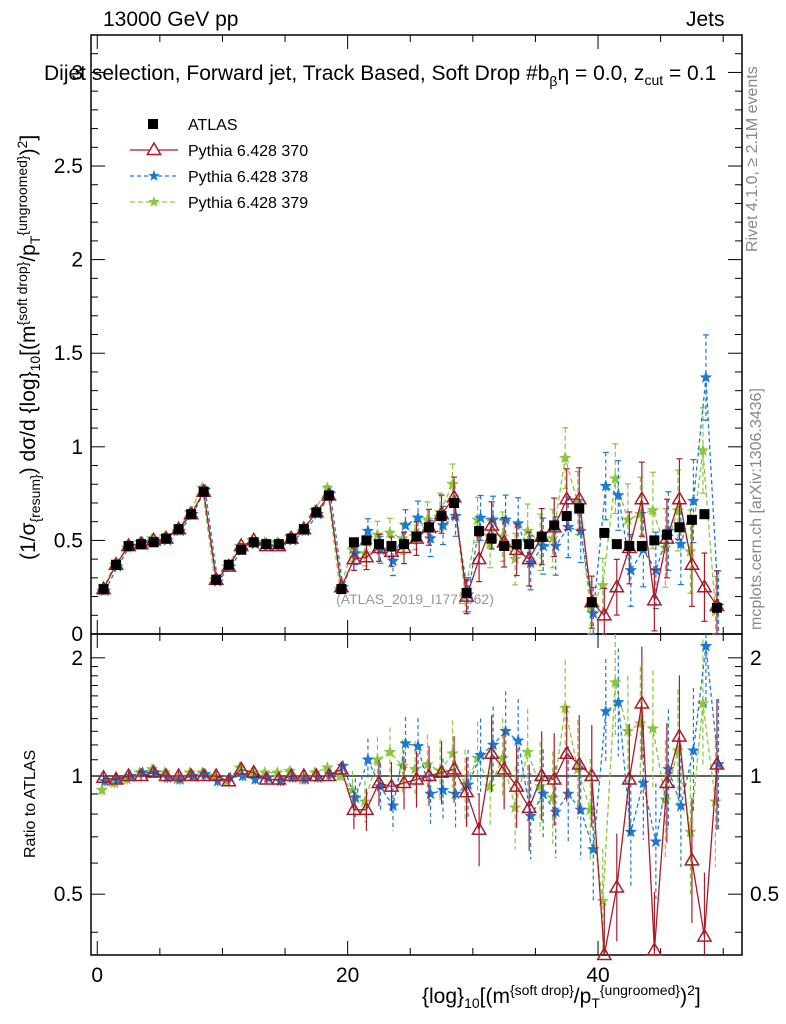  Describe the element at coordinates (415, 599) in the screenshot. I see `watermark-label: (ATLAS_2019_I1772062)` at that location.